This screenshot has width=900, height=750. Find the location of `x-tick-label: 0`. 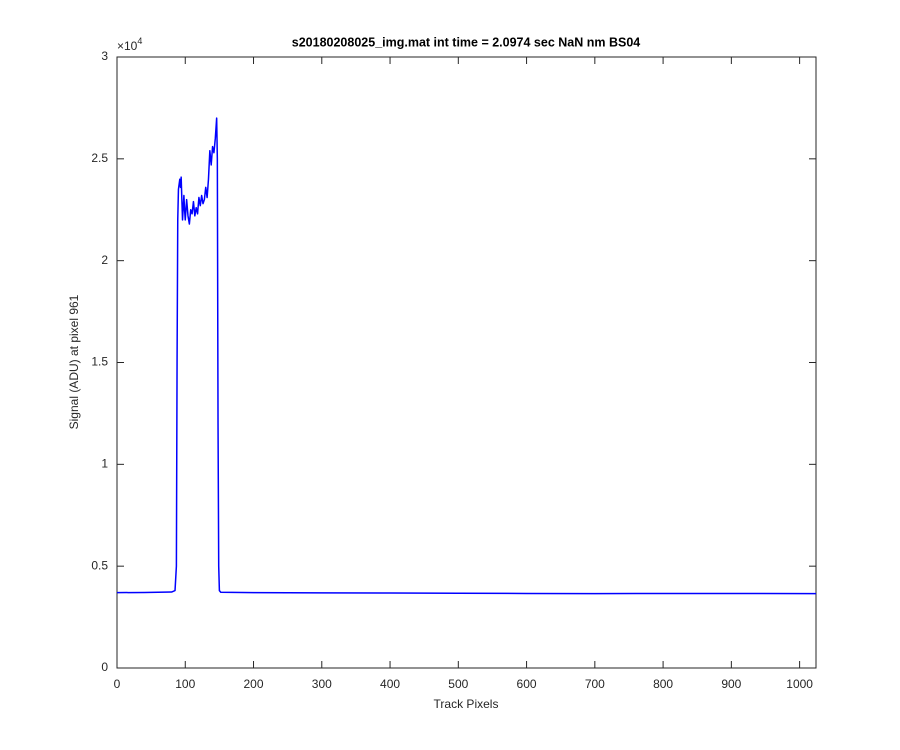

x-tick-label: 0 is located at coordinates (117, 684).